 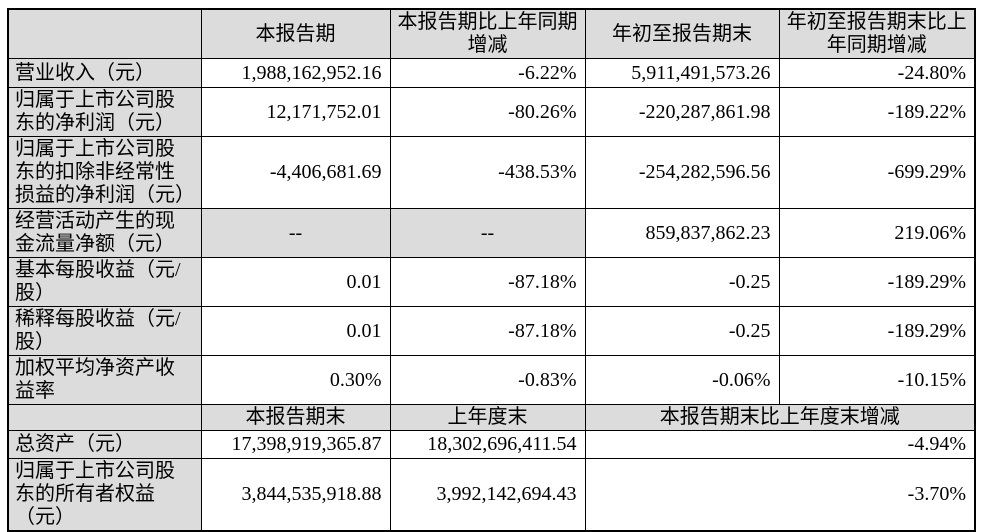 I want to click on value-cell: -699.29%, so click(x=877, y=172).